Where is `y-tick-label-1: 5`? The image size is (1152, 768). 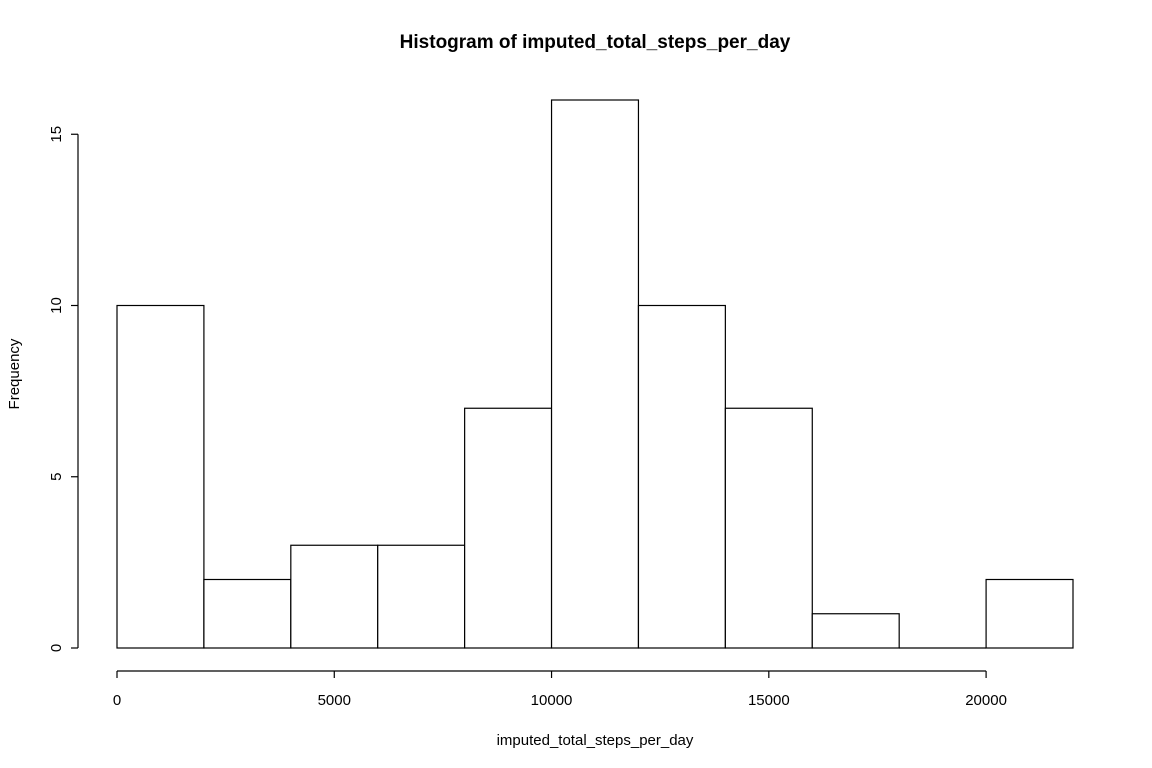 y-tick-label-1: 5 is located at coordinates (56, 477).